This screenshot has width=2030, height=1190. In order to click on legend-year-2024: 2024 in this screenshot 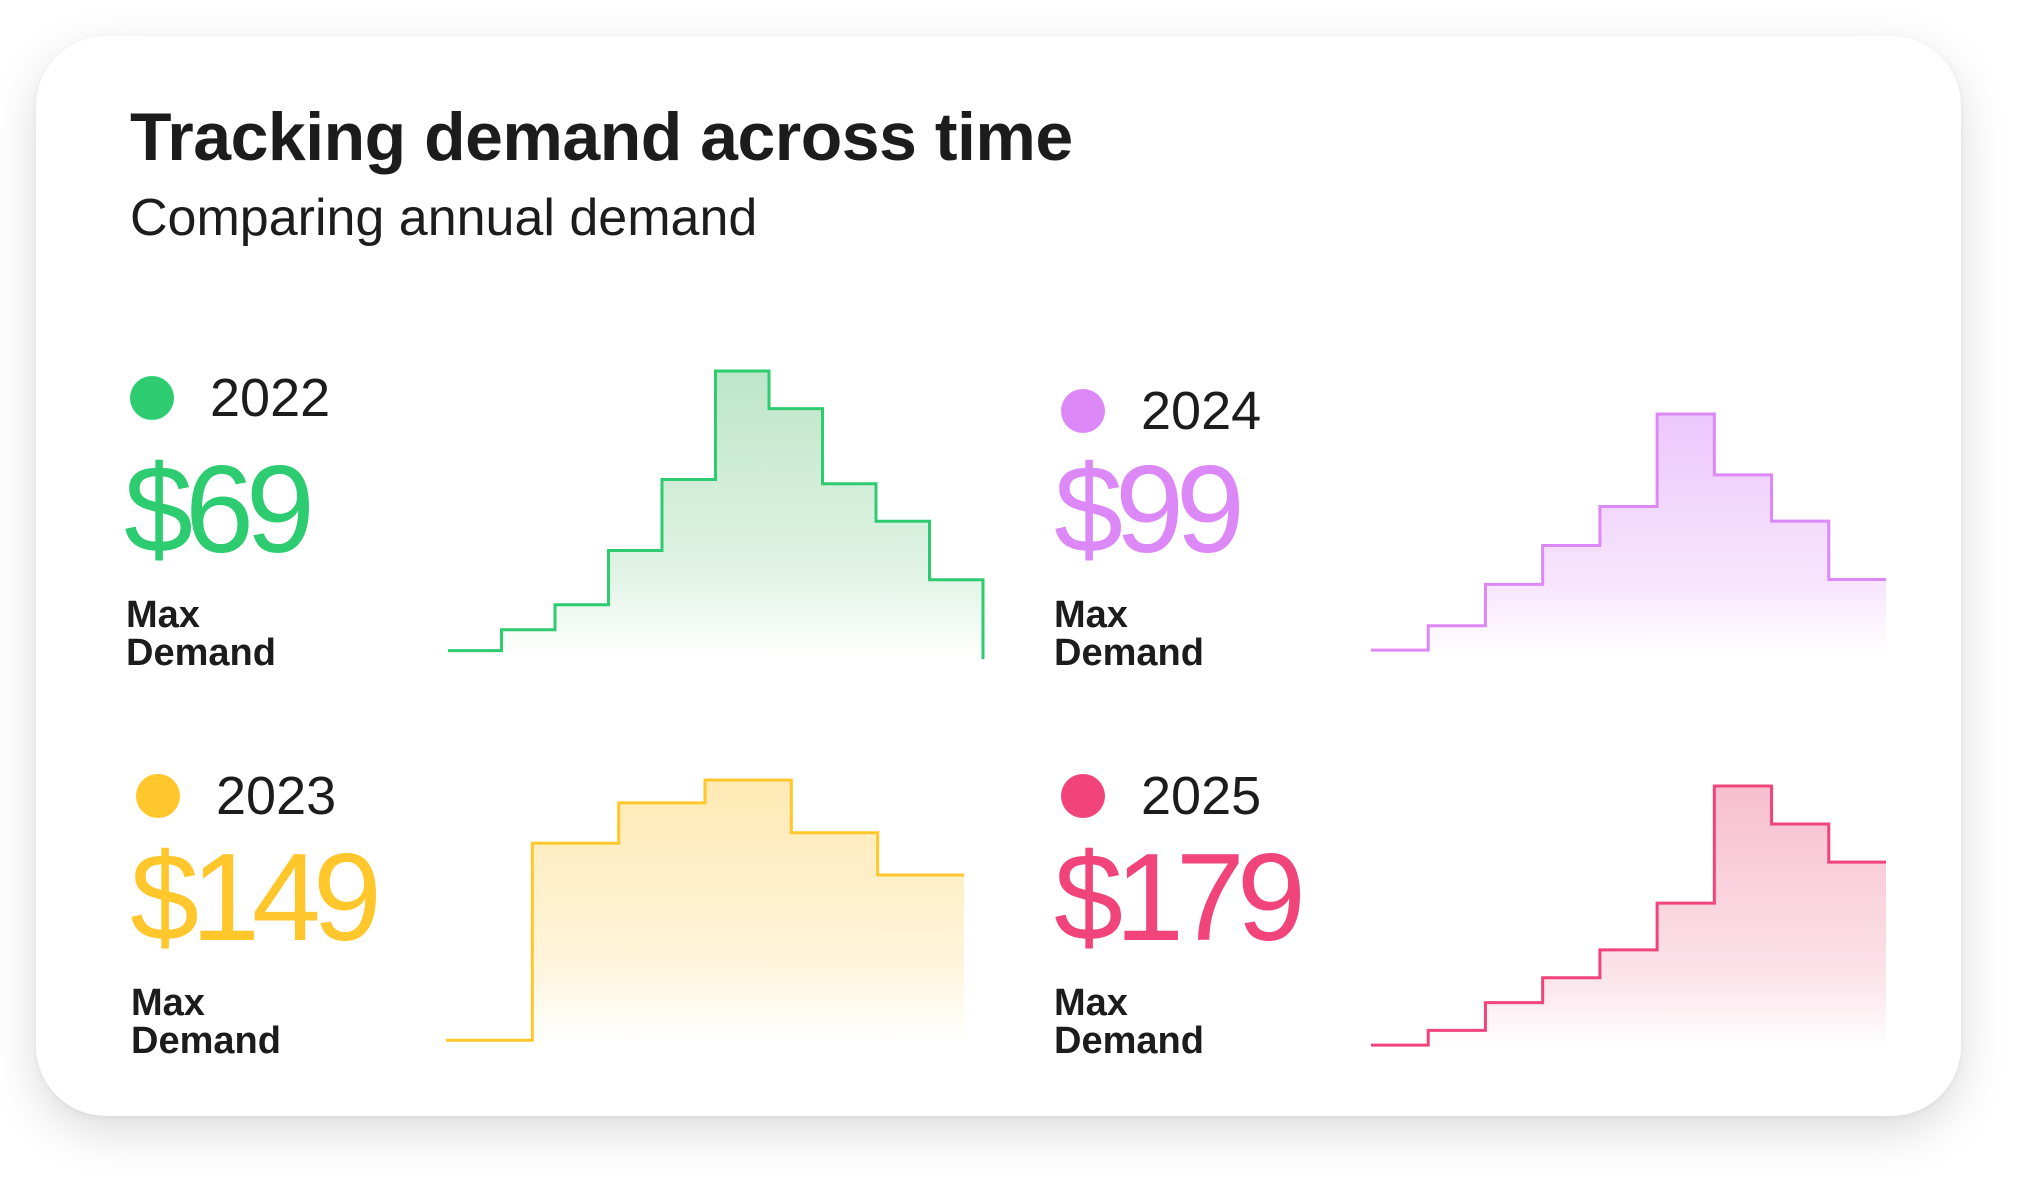, I will do `click(1201, 411)`.